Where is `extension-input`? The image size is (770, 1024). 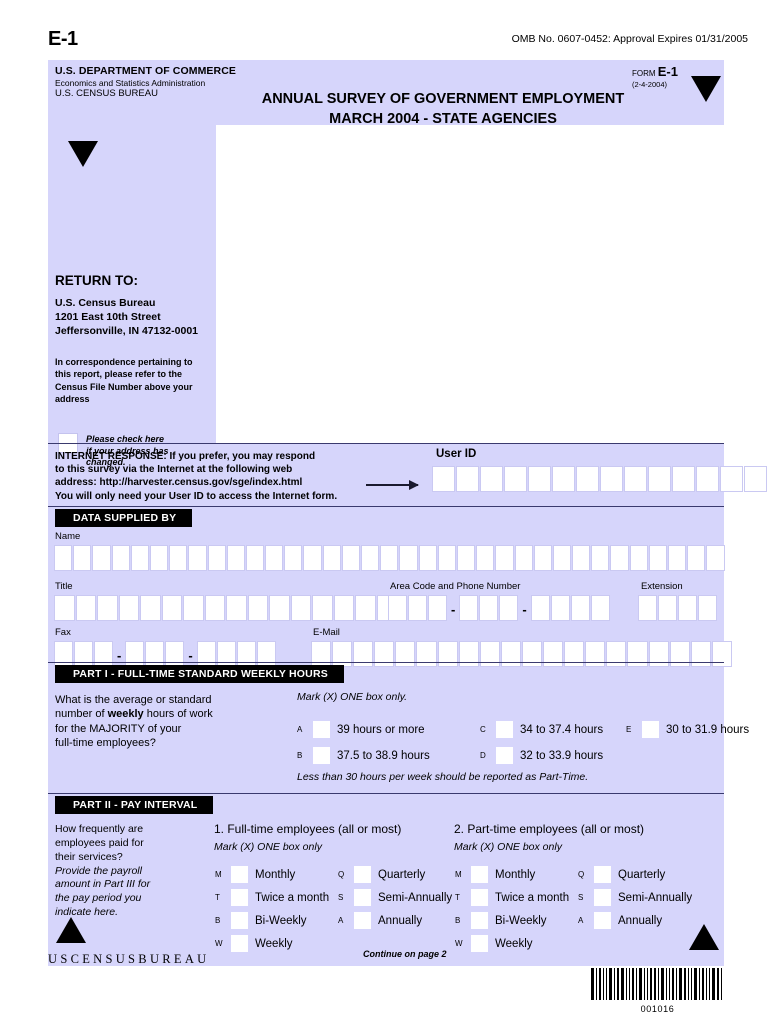
extension-input is located at coordinates (677, 608).